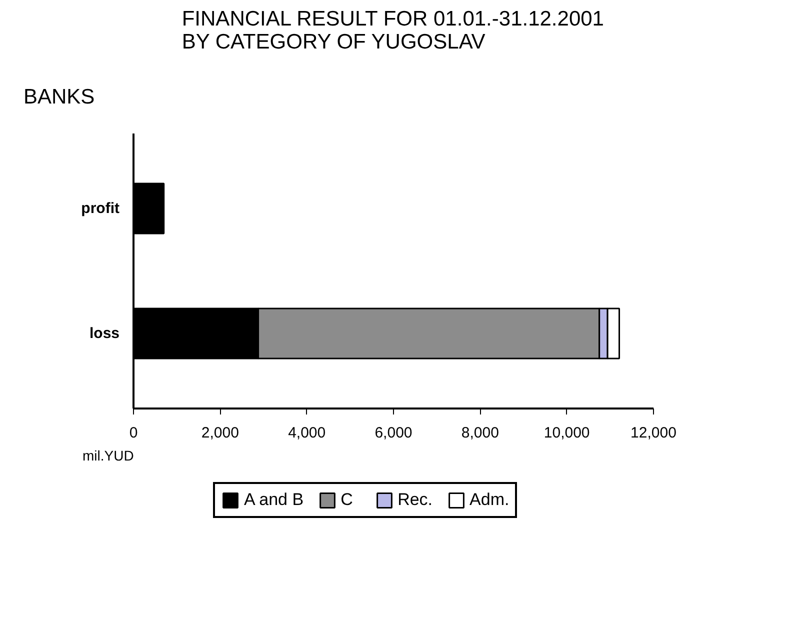  Describe the element at coordinates (307, 433) in the screenshot. I see `x-tick-label: 4,000` at that location.